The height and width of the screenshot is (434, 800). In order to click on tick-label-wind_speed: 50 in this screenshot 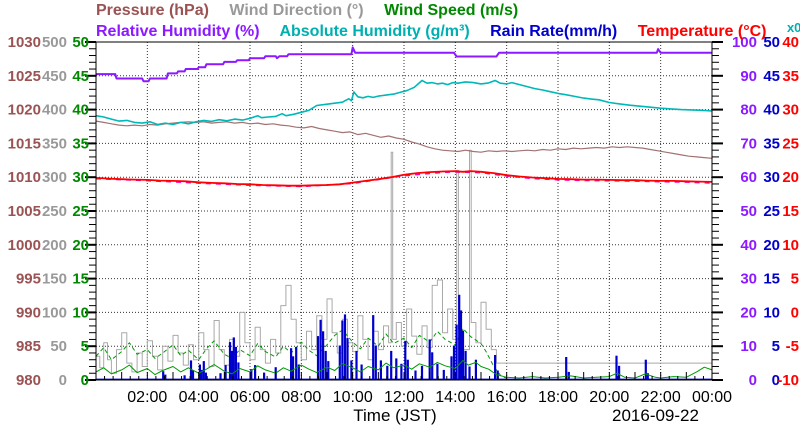, I will do `click(80, 42)`.